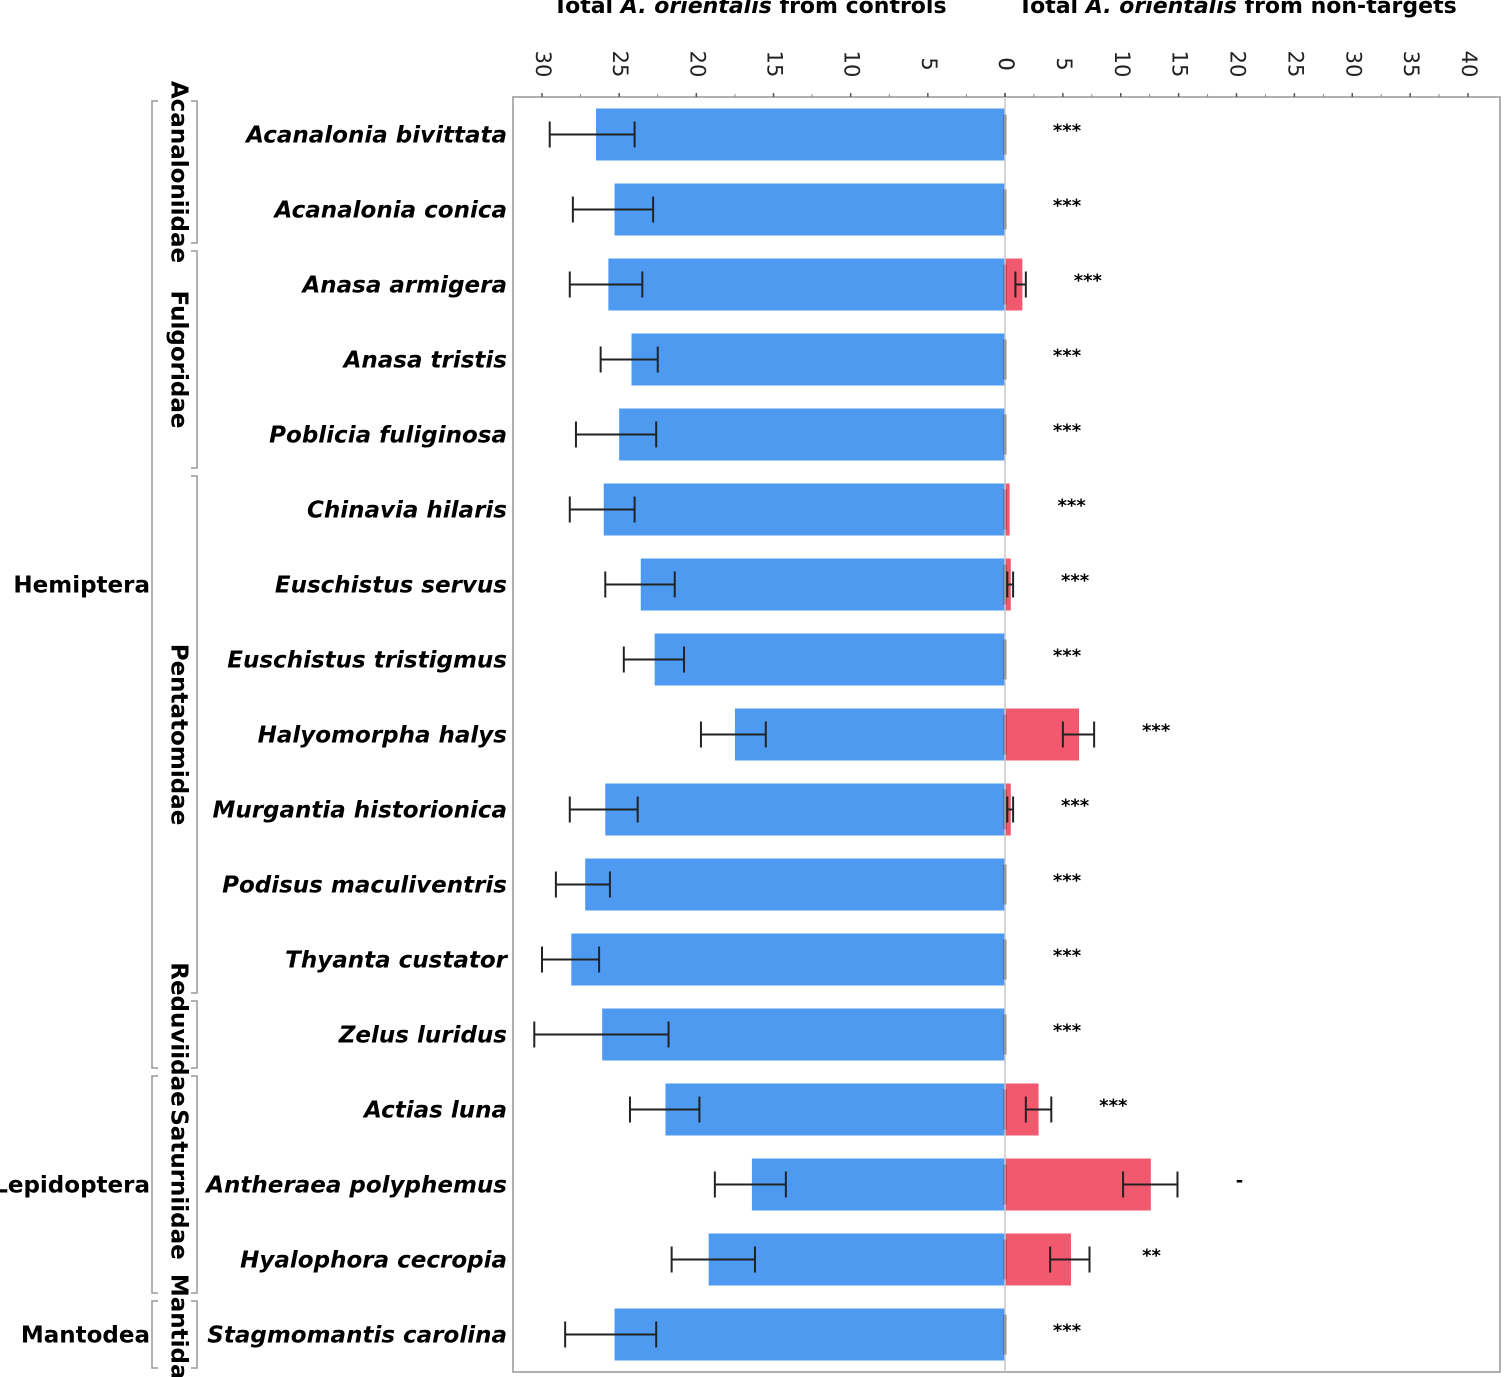 The image size is (1506, 1377). What do you see at coordinates (75, 1186) in the screenshot?
I see `order-label: Lepidoptera` at bounding box center [75, 1186].